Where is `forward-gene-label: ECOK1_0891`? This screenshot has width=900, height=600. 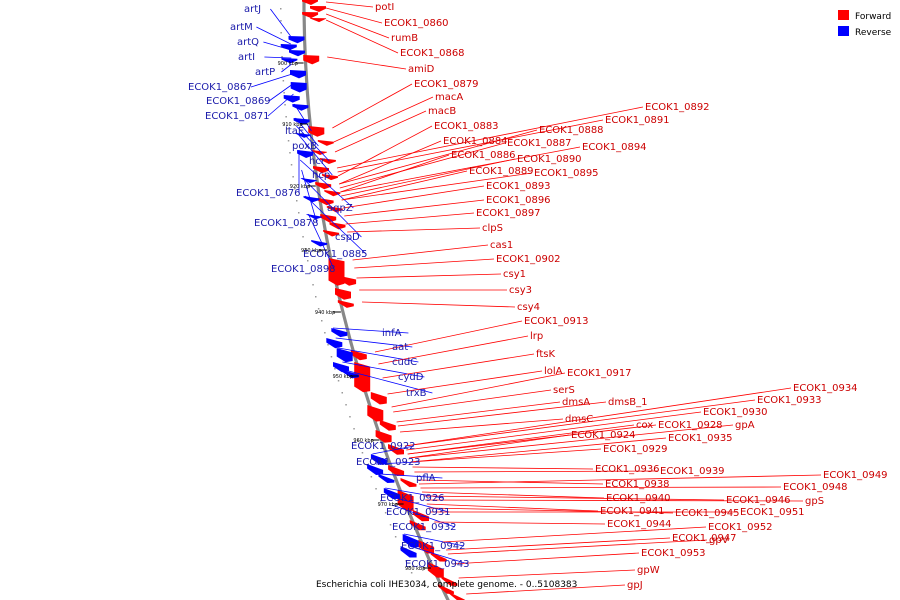 forward-gene-label: ECOK1_0891 is located at coordinates (637, 120).